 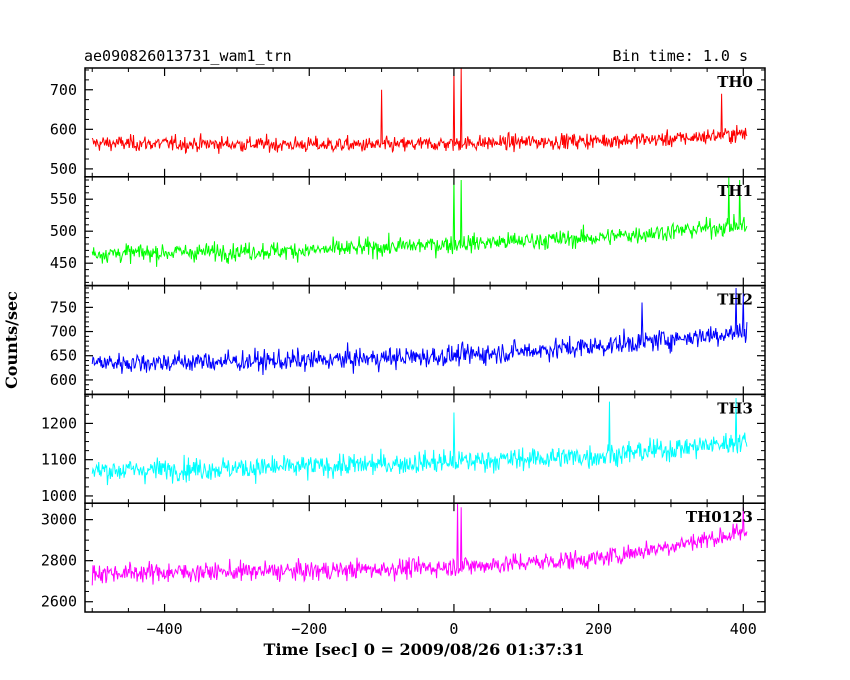 I want to click on series-line-th3, so click(x=419, y=442).